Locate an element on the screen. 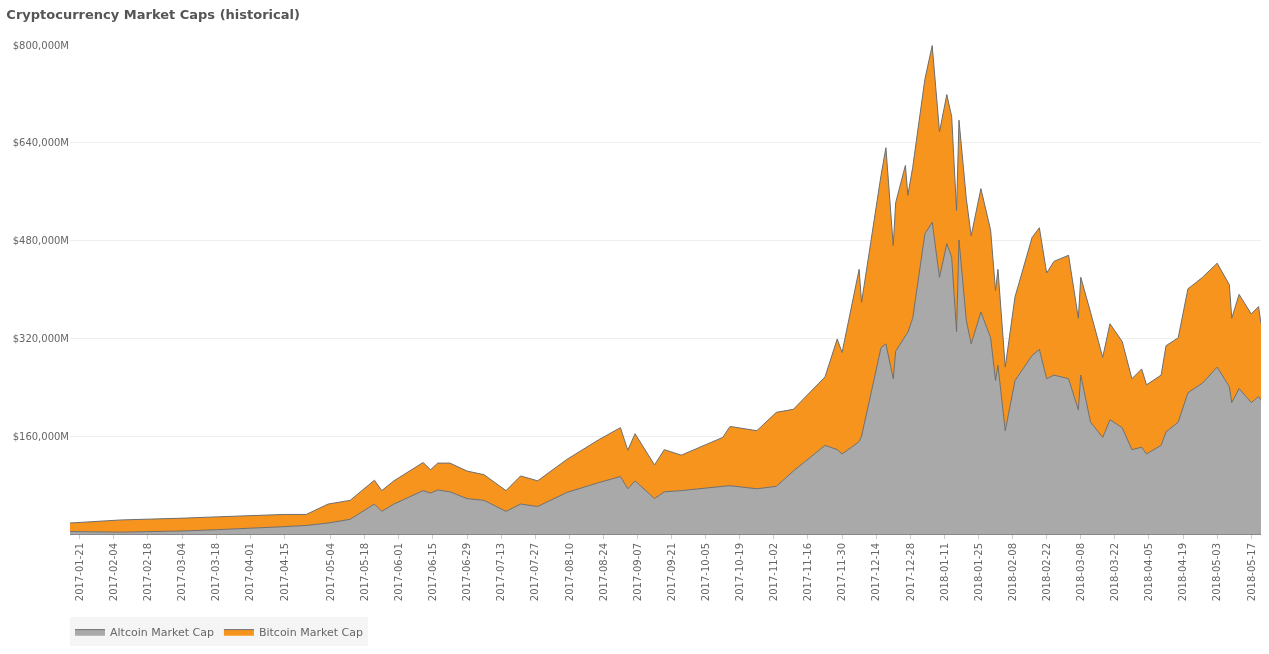 Image resolution: width=1269 pixels, height=654 pixels. x-tick-label: 2017-12-28 is located at coordinates (910, 572).